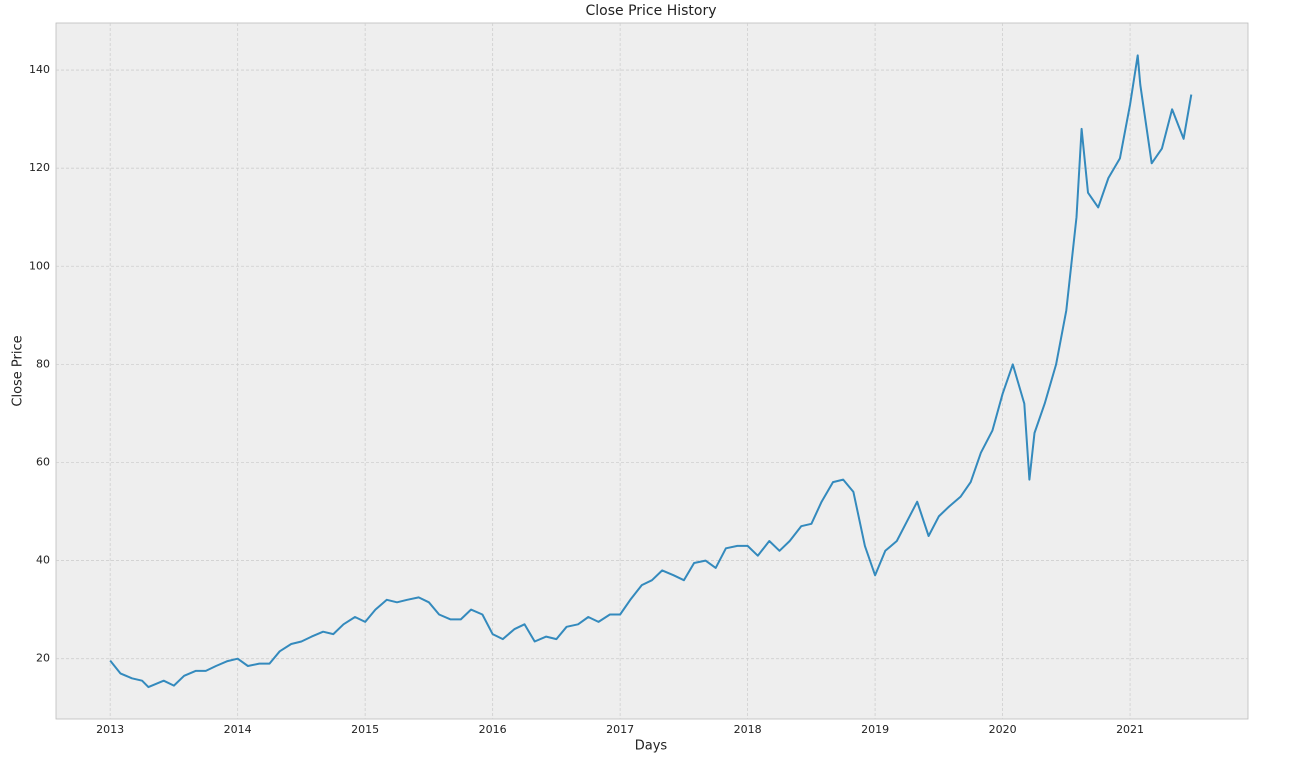 The height and width of the screenshot is (761, 1298). What do you see at coordinates (43, 658) in the screenshot?
I see `y-tick-label: 20` at bounding box center [43, 658].